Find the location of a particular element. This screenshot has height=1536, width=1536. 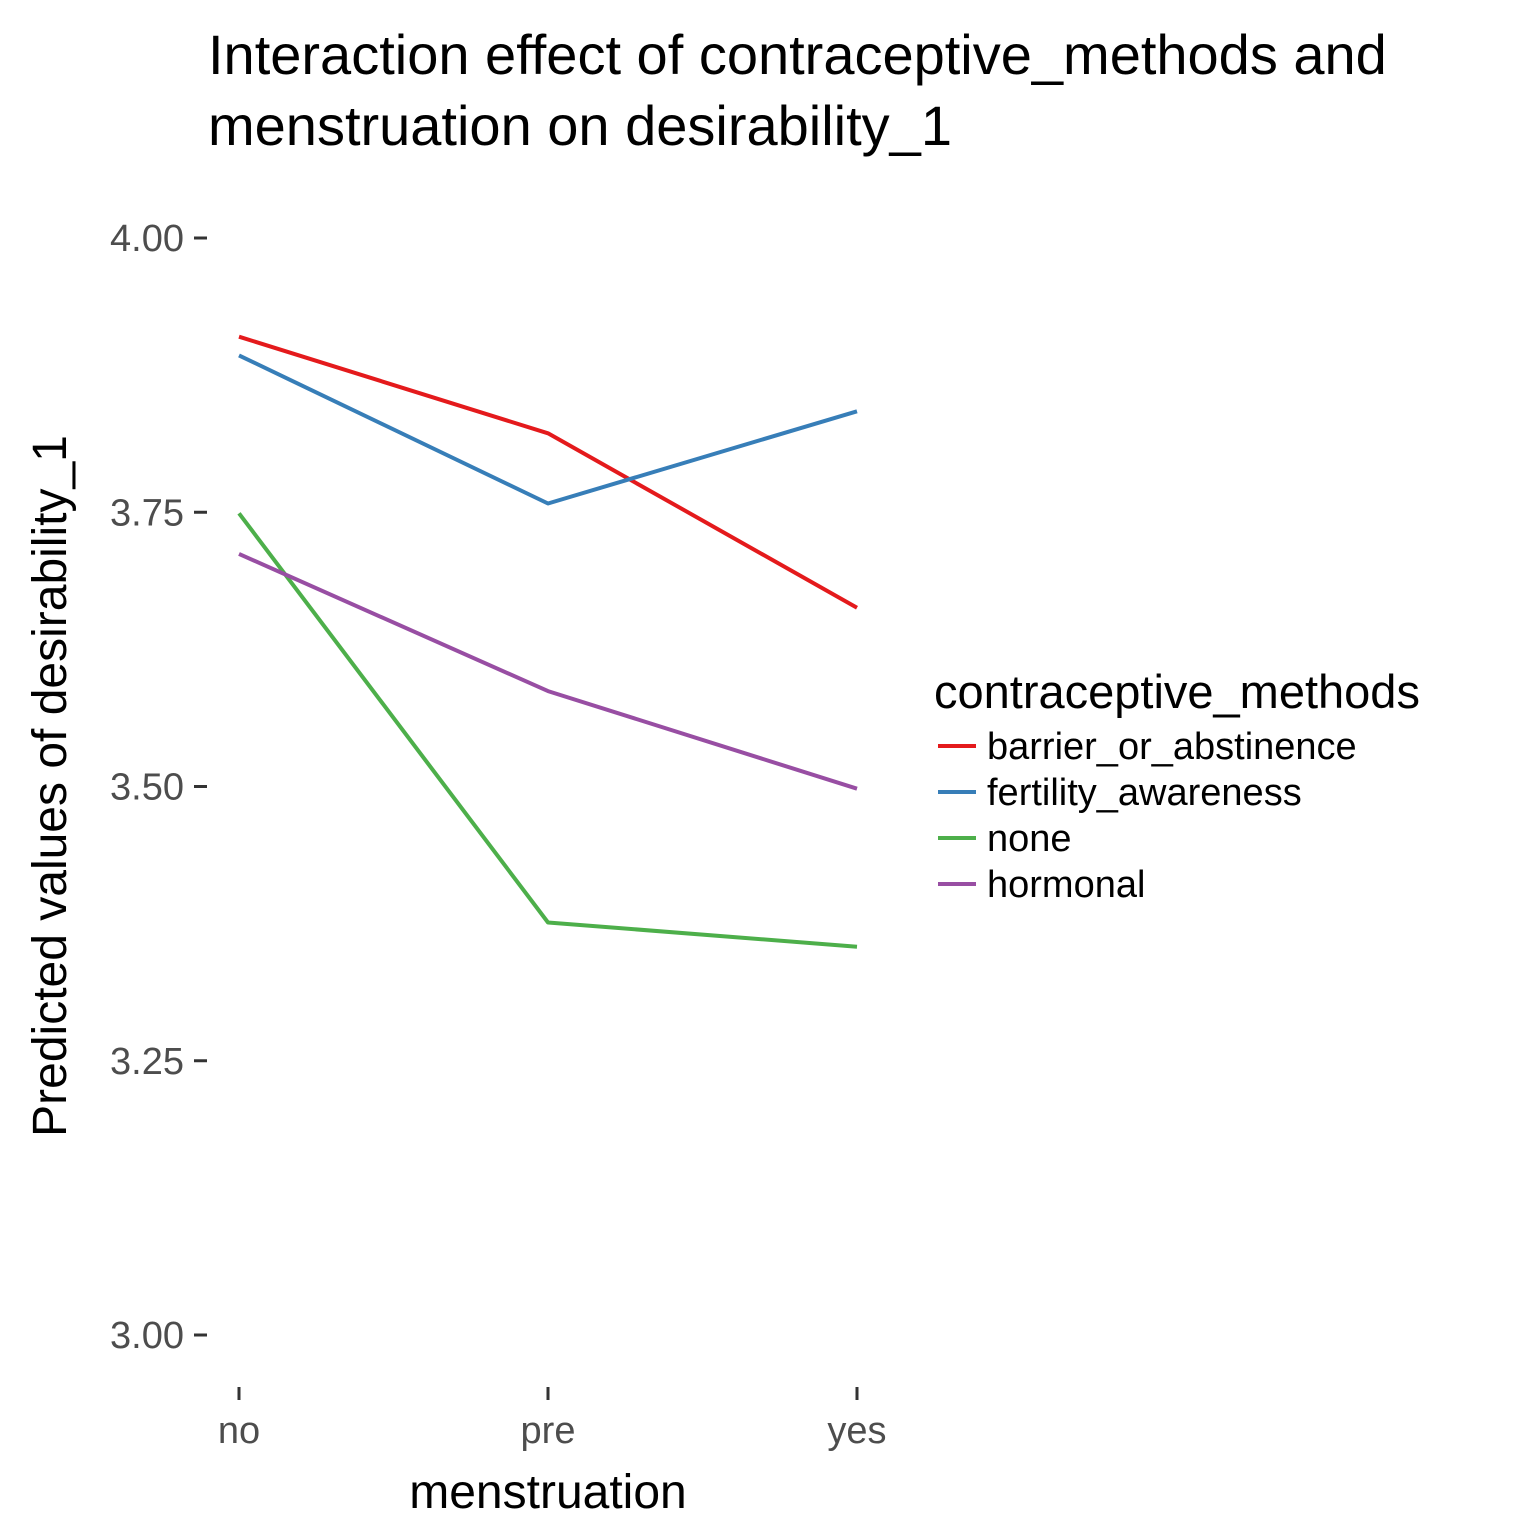

legend-label: none is located at coordinates (1029, 839).